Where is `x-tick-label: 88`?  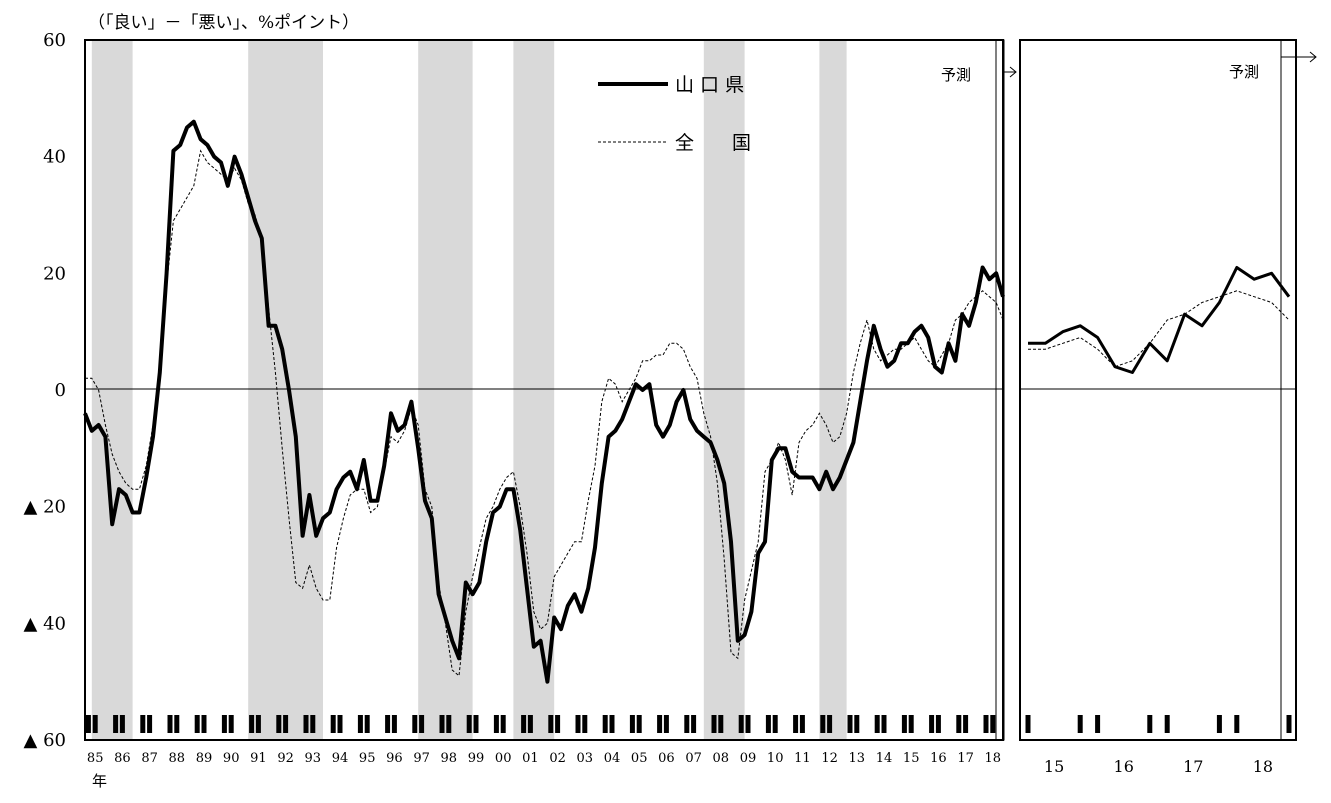
x-tick-label: 88 is located at coordinates (177, 758).